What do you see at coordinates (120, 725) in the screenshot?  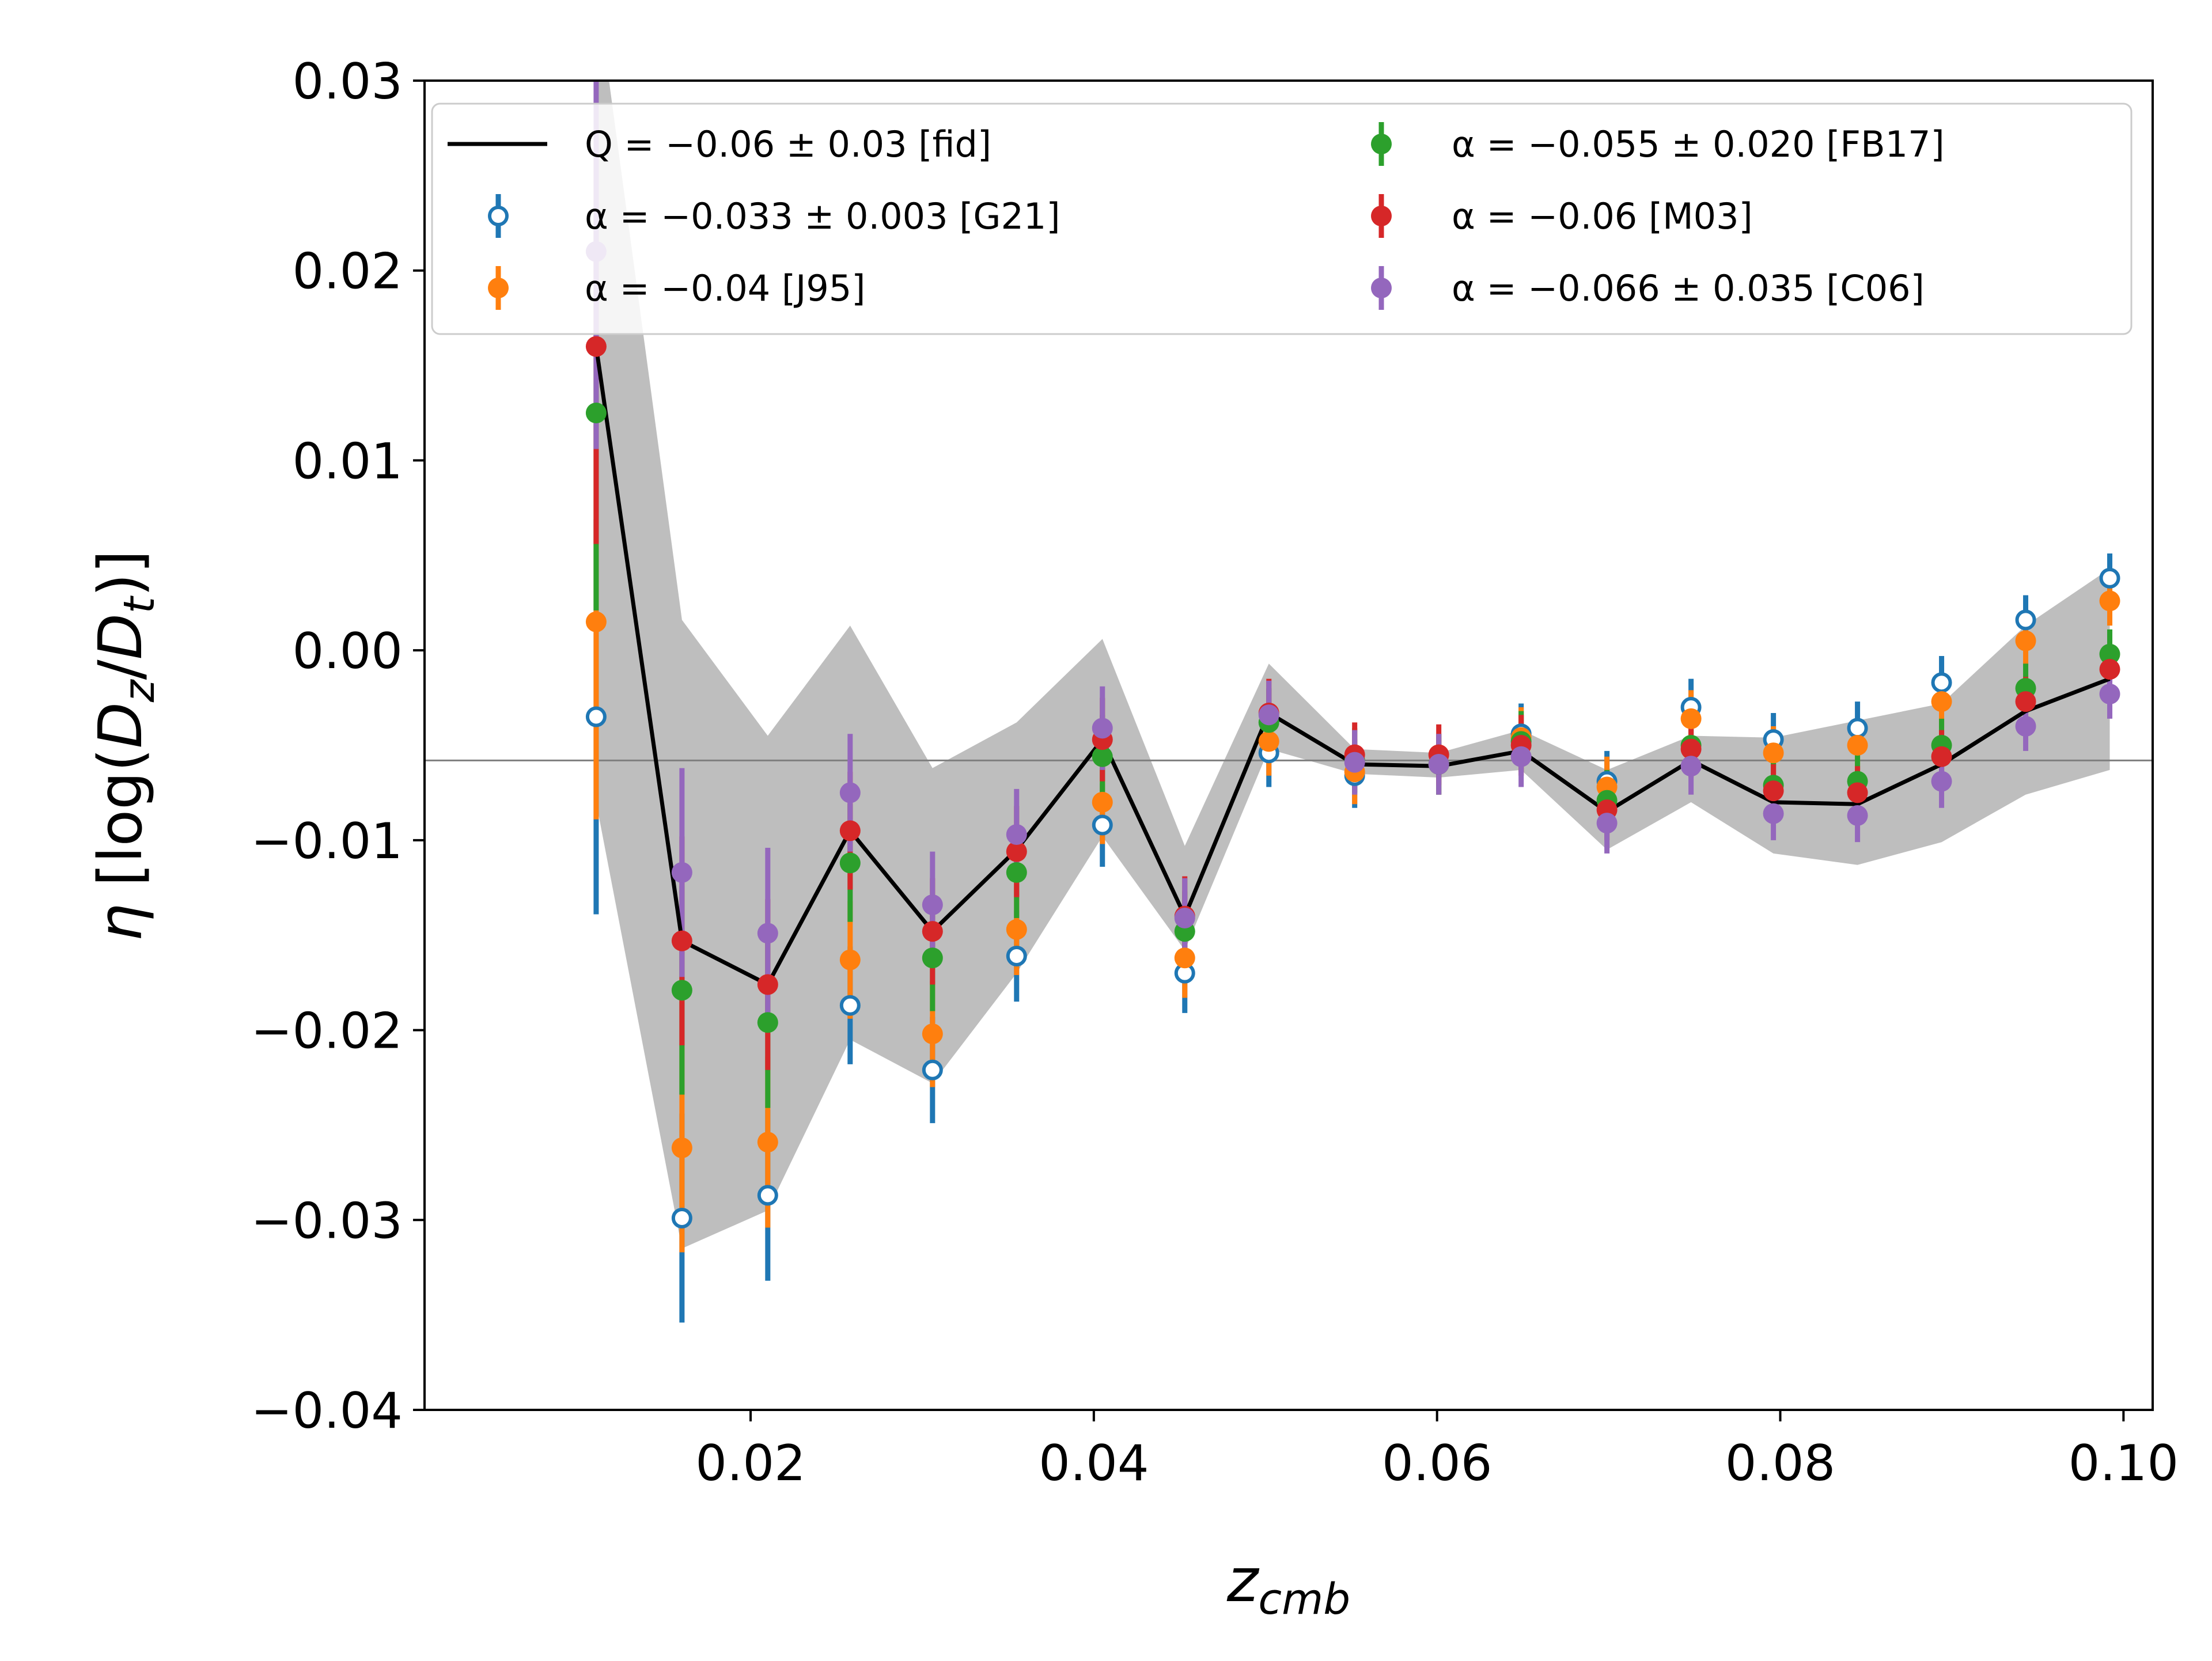 I see `y-axis-label-d1: D` at bounding box center [120, 725].